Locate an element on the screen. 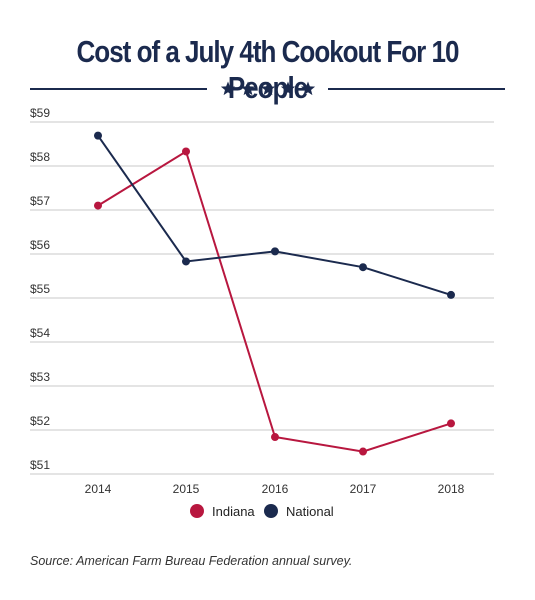  legend-label-indiana: Indiana is located at coordinates (233, 511).